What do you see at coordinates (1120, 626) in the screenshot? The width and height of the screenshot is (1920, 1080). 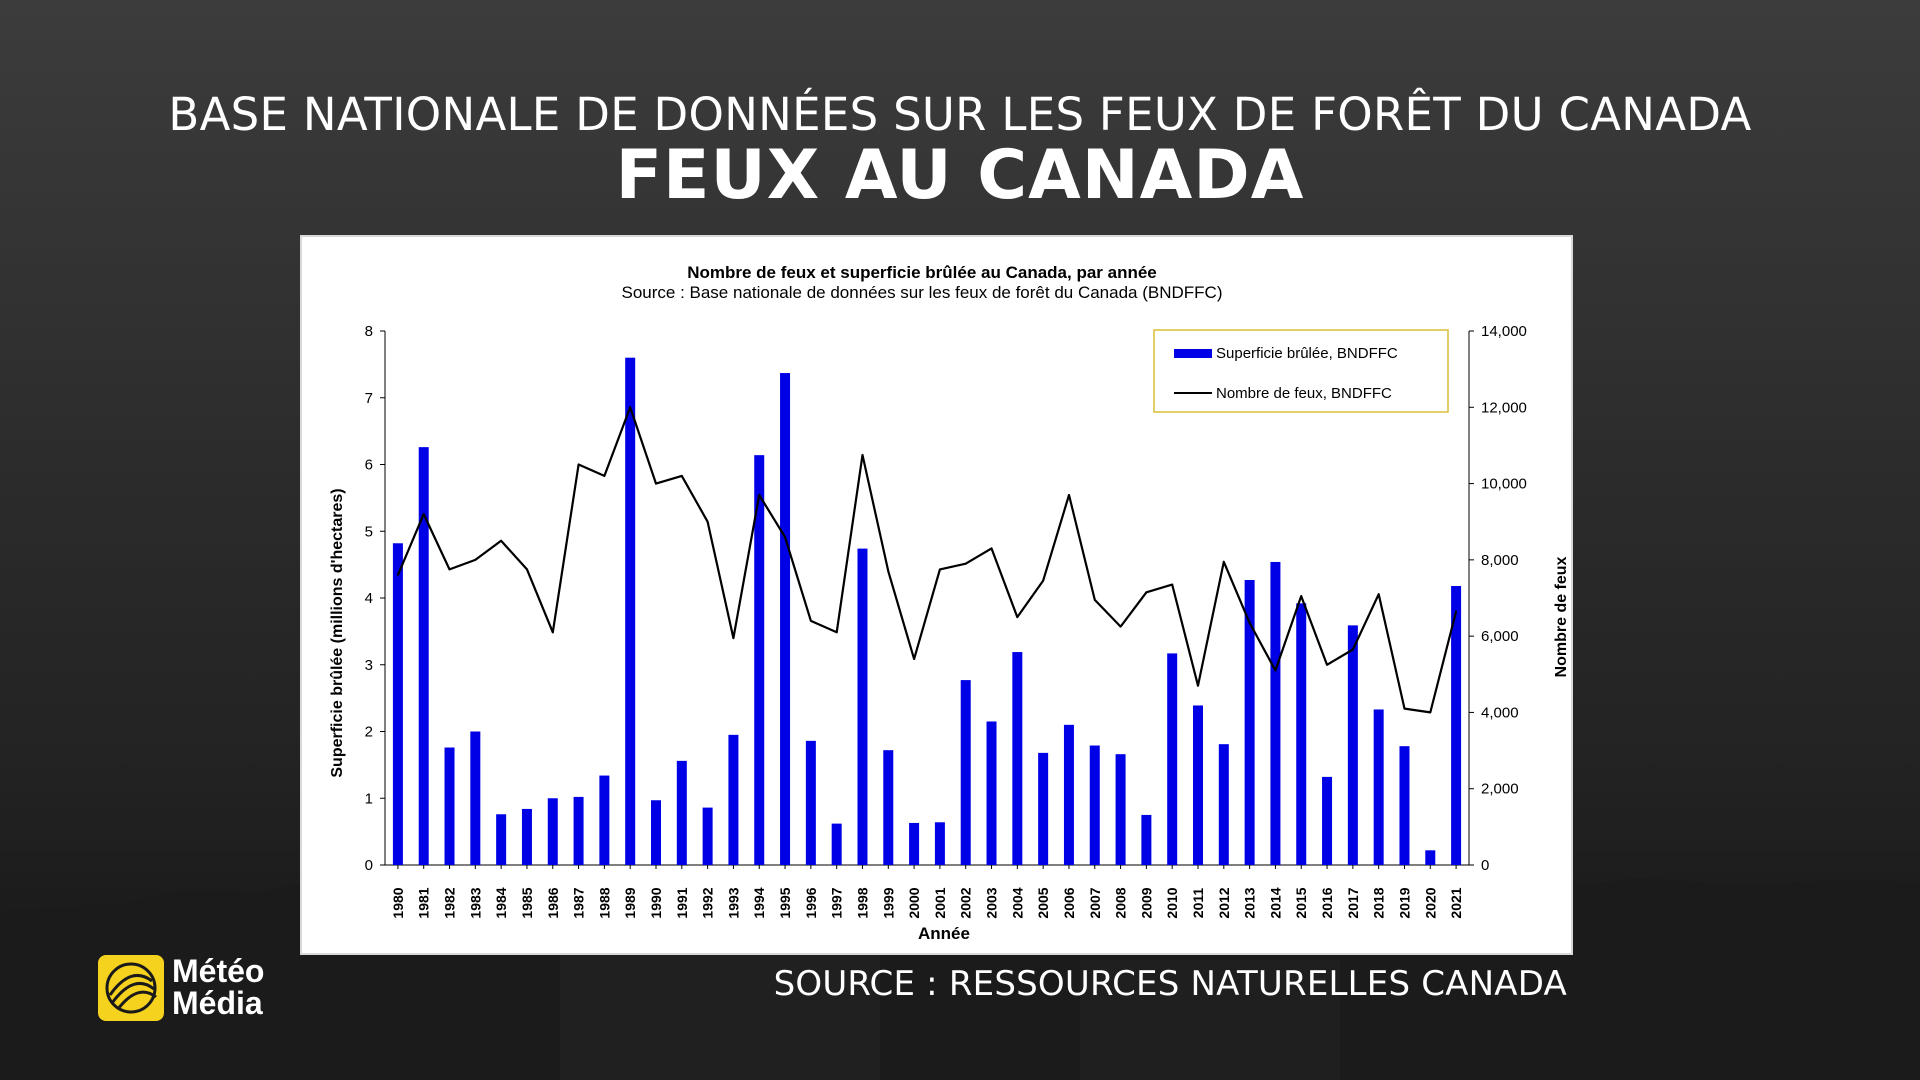 I see `fires-point-2008` at bounding box center [1120, 626].